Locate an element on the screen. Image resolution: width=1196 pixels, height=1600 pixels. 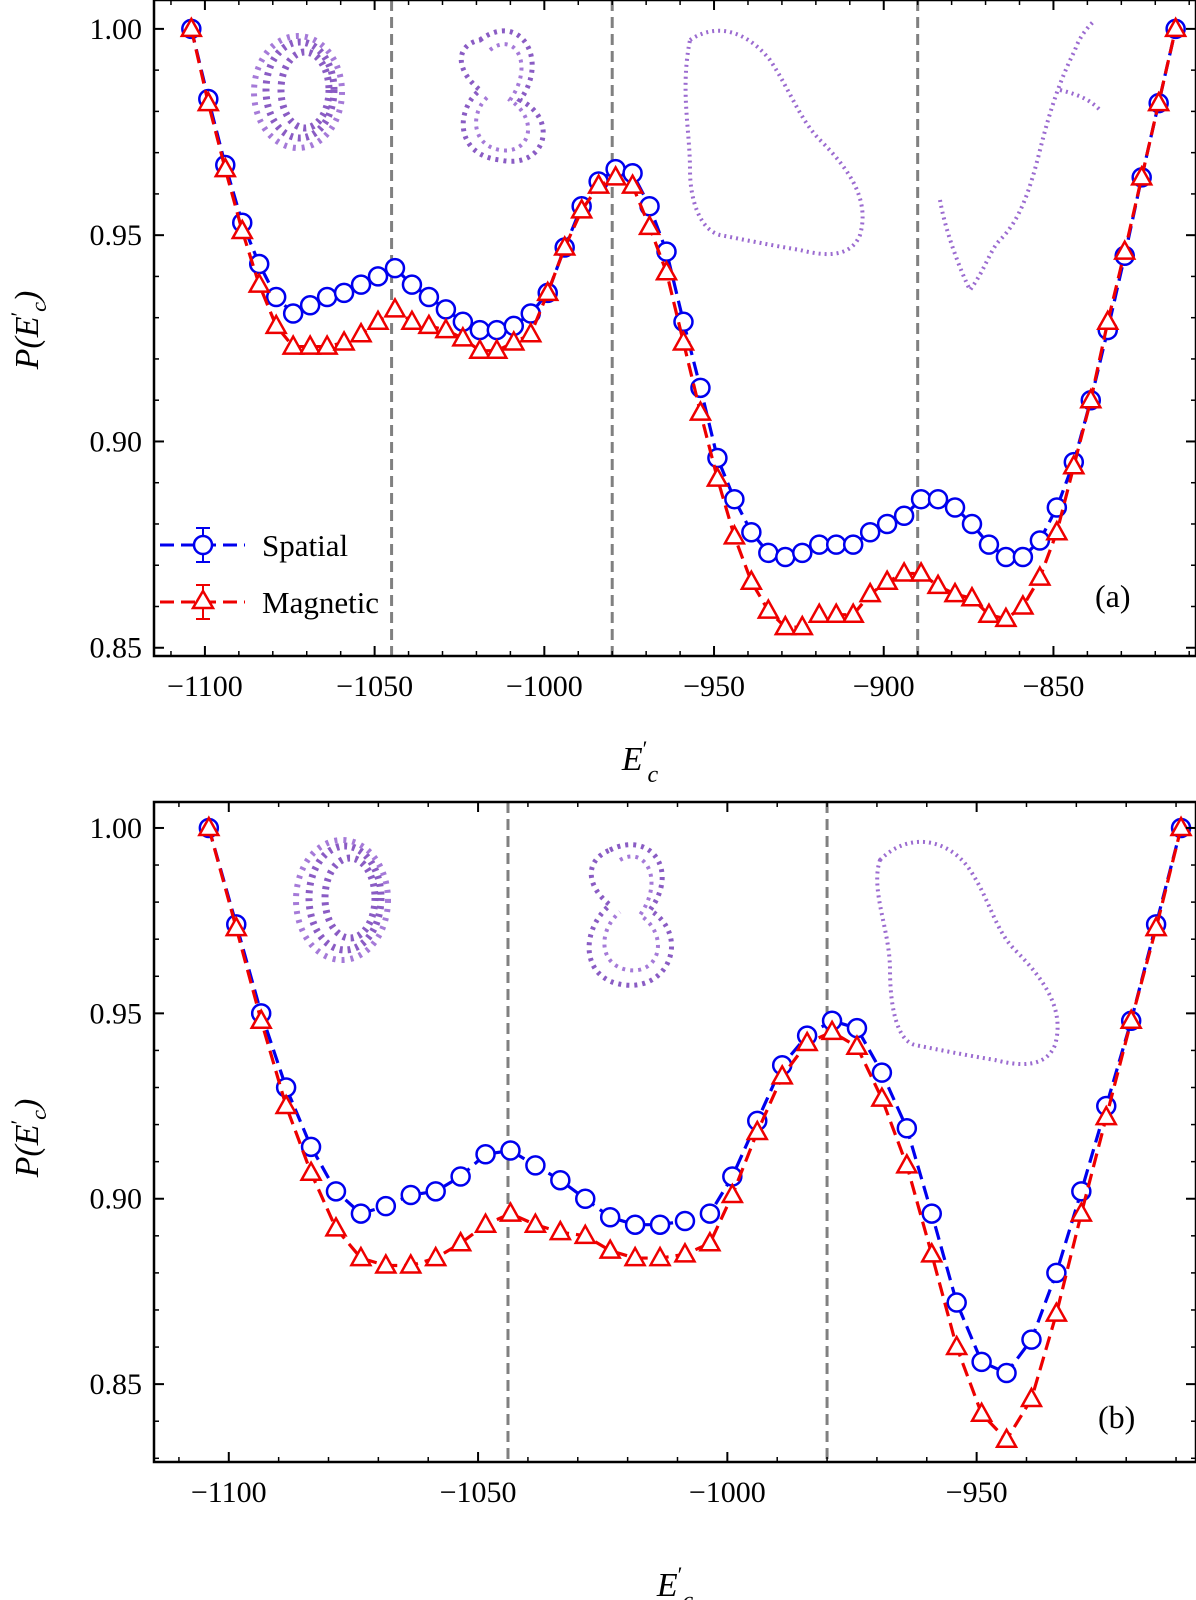
legend-item-magnetic: Magnetic is located at coordinates (269, 602).